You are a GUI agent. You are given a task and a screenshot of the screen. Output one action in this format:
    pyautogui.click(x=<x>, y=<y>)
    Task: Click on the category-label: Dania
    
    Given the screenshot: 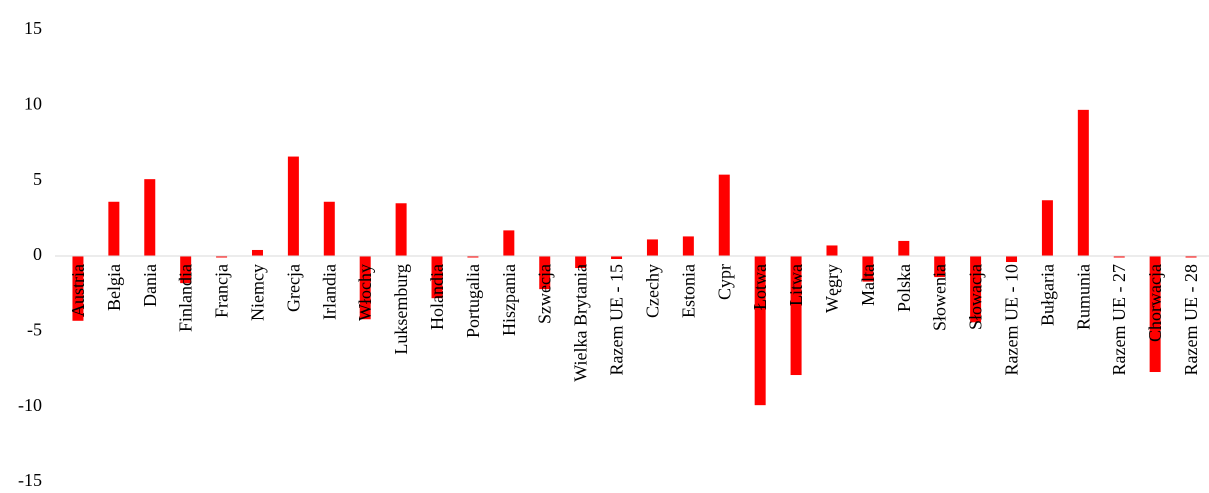 What is the action you would take?
    pyautogui.click(x=150, y=285)
    